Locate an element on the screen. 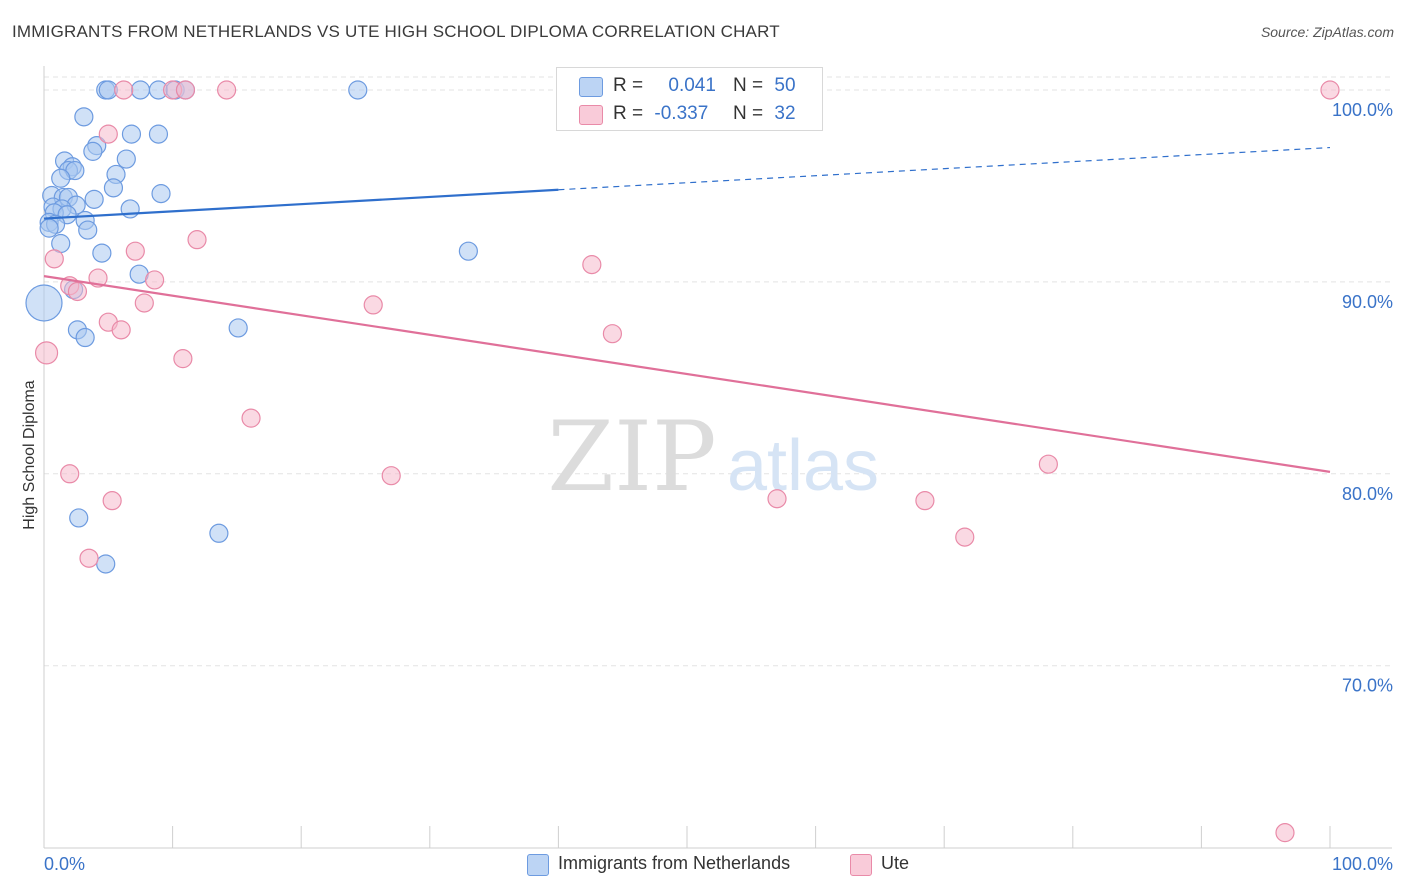 The height and width of the screenshot is (892, 1406). y-tick-label: 70.0% is located at coordinates (1367, 686).